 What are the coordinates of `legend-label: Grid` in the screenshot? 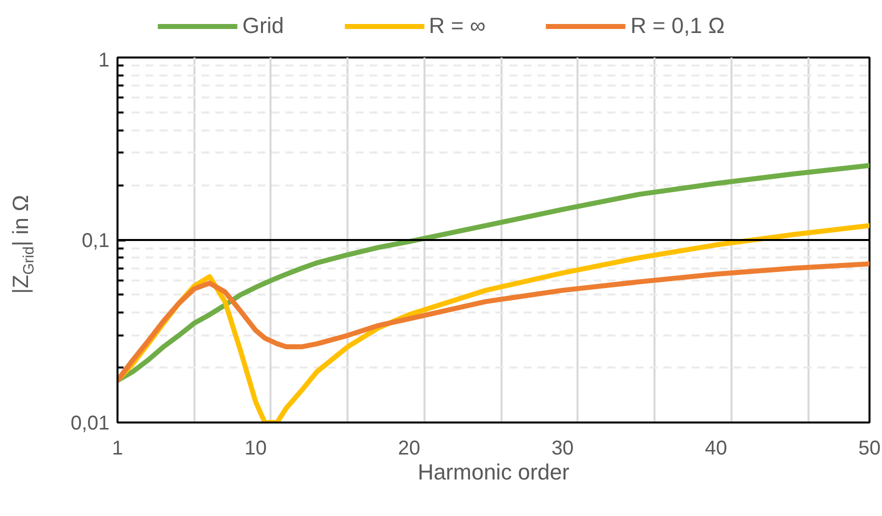 It's located at (263, 26).